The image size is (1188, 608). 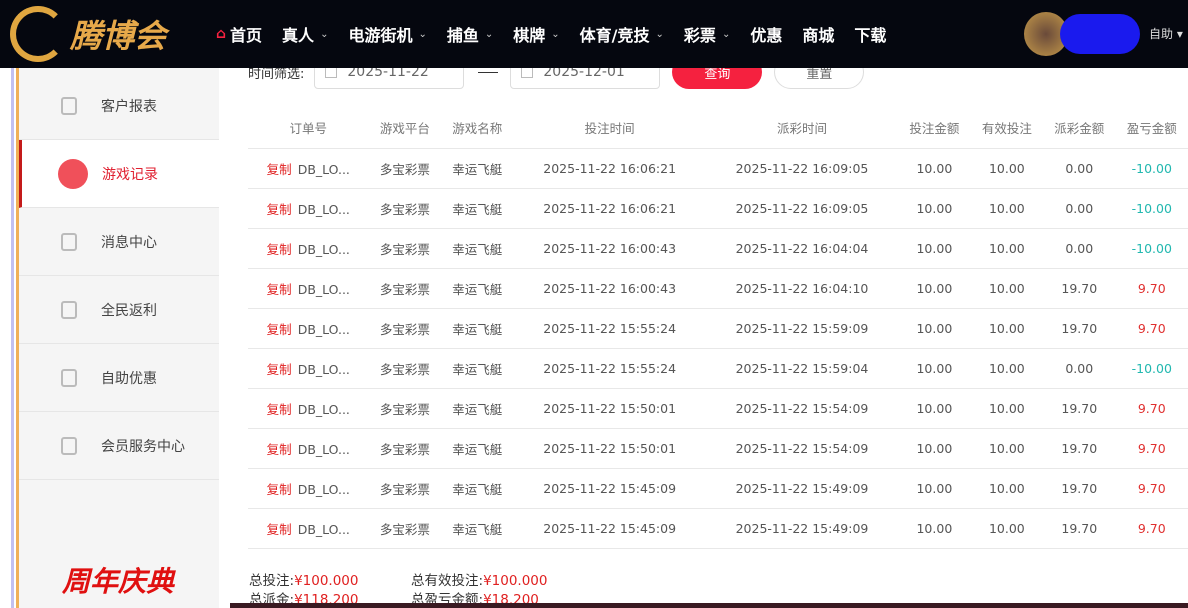 What do you see at coordinates (802, 287) in the screenshot?
I see `table-cell: 2025-11-22 16:04:10` at bounding box center [802, 287].